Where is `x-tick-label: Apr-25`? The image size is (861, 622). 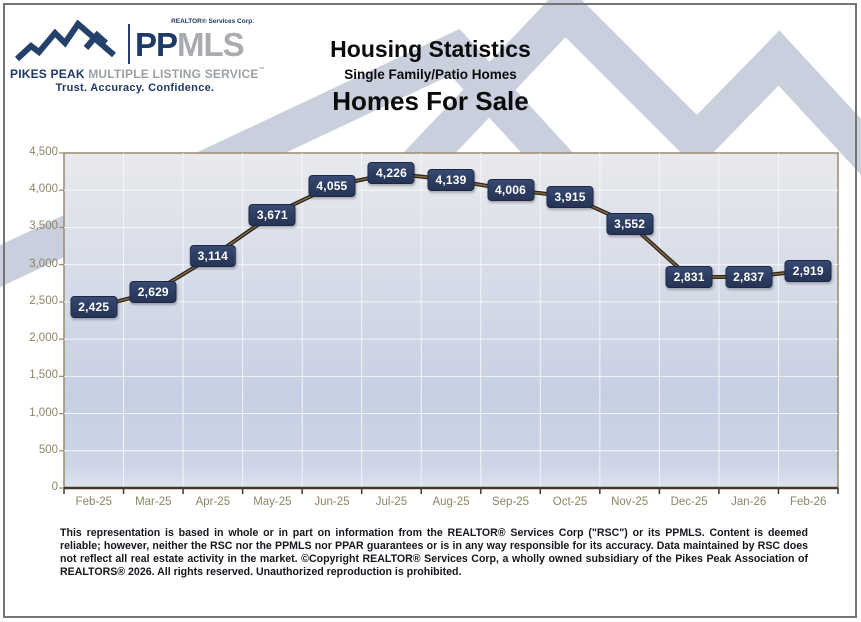 x-tick-label: Apr-25 is located at coordinates (213, 502).